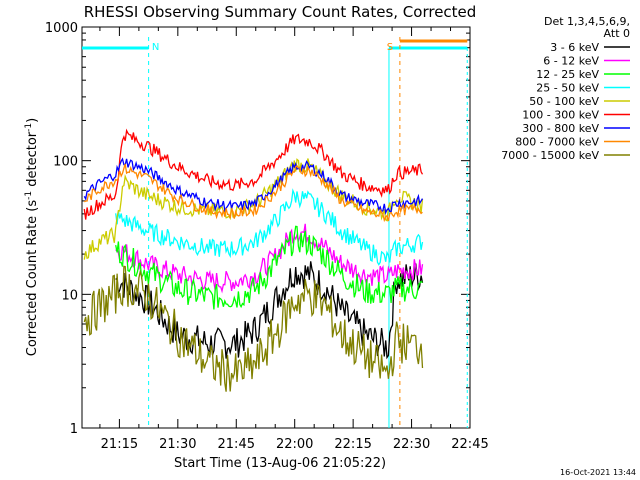  What do you see at coordinates (29, 195) in the screenshot?
I see `y-label-sup1: -1` at bounding box center [29, 195].